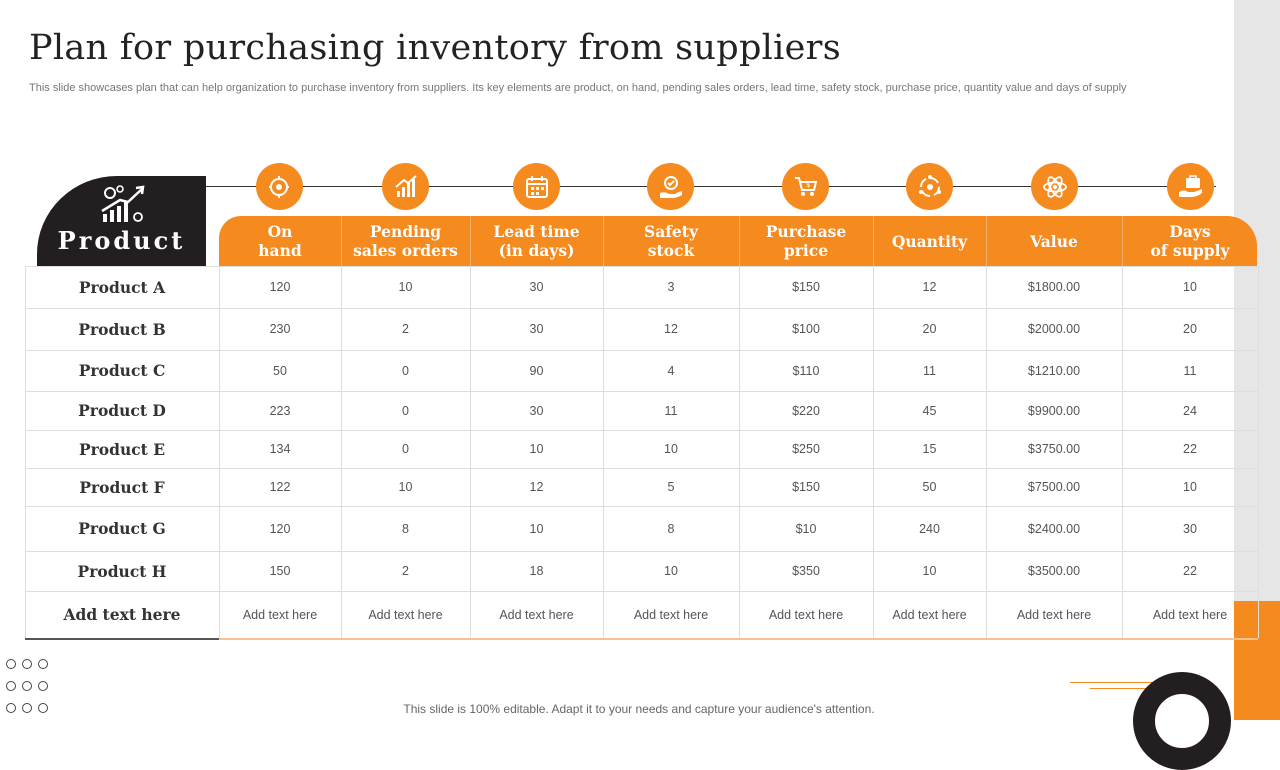  I want to click on table-cell: $10, so click(806, 528).